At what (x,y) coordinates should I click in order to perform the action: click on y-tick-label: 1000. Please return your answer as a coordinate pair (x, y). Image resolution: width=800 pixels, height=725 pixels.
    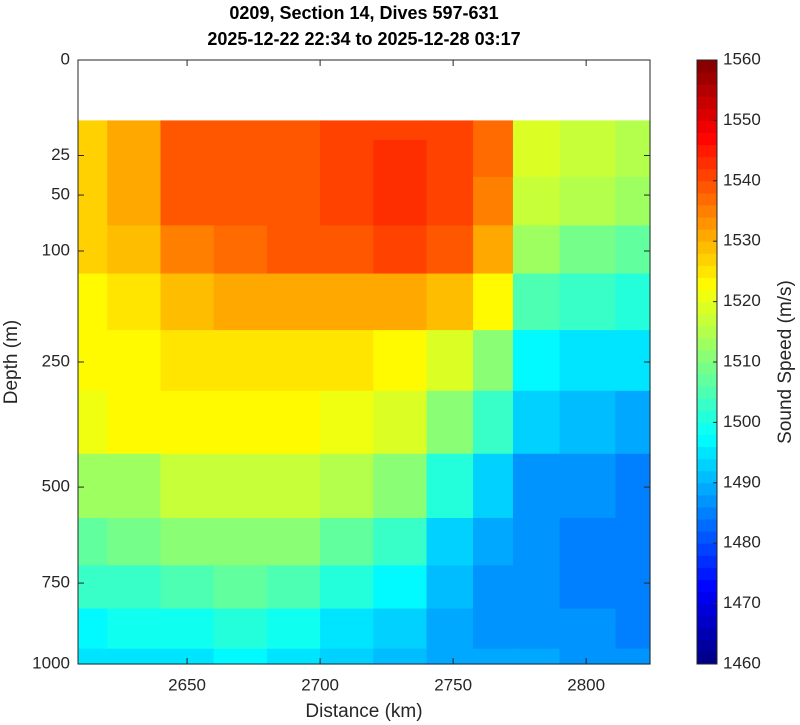
    Looking at the image, I should click on (51, 662).